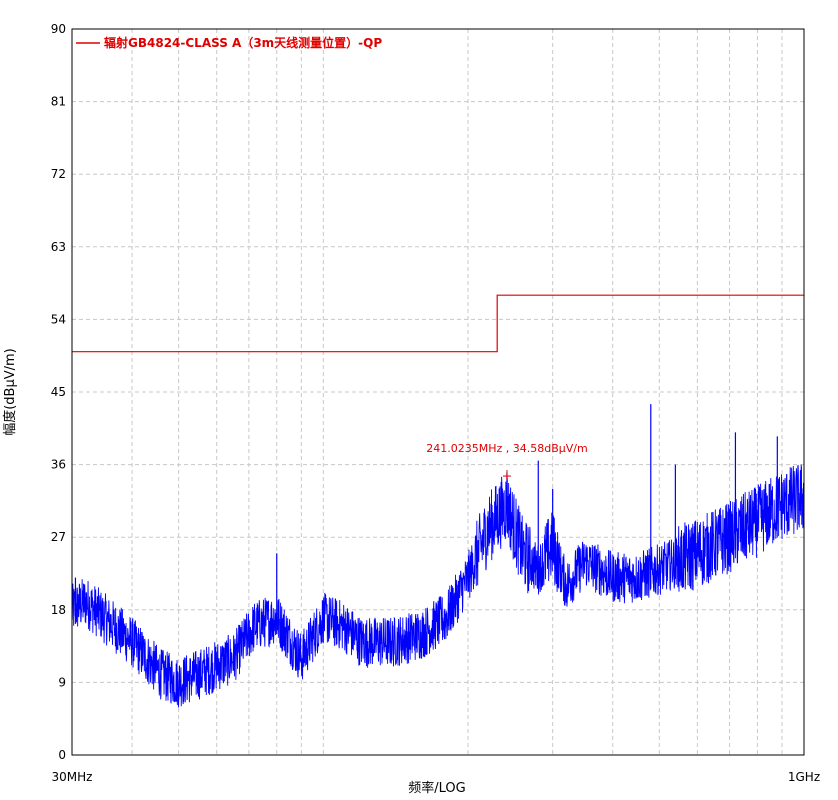 This screenshot has height=800, width=838. Describe the element at coordinates (58, 174) in the screenshot. I see `y-tick-label: 72` at that location.